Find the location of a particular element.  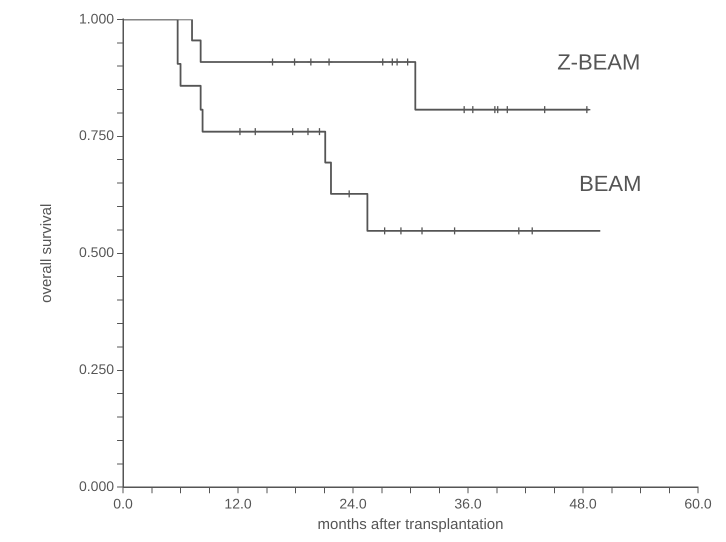

x-axis-title: months after transplantation is located at coordinates (411, 525).